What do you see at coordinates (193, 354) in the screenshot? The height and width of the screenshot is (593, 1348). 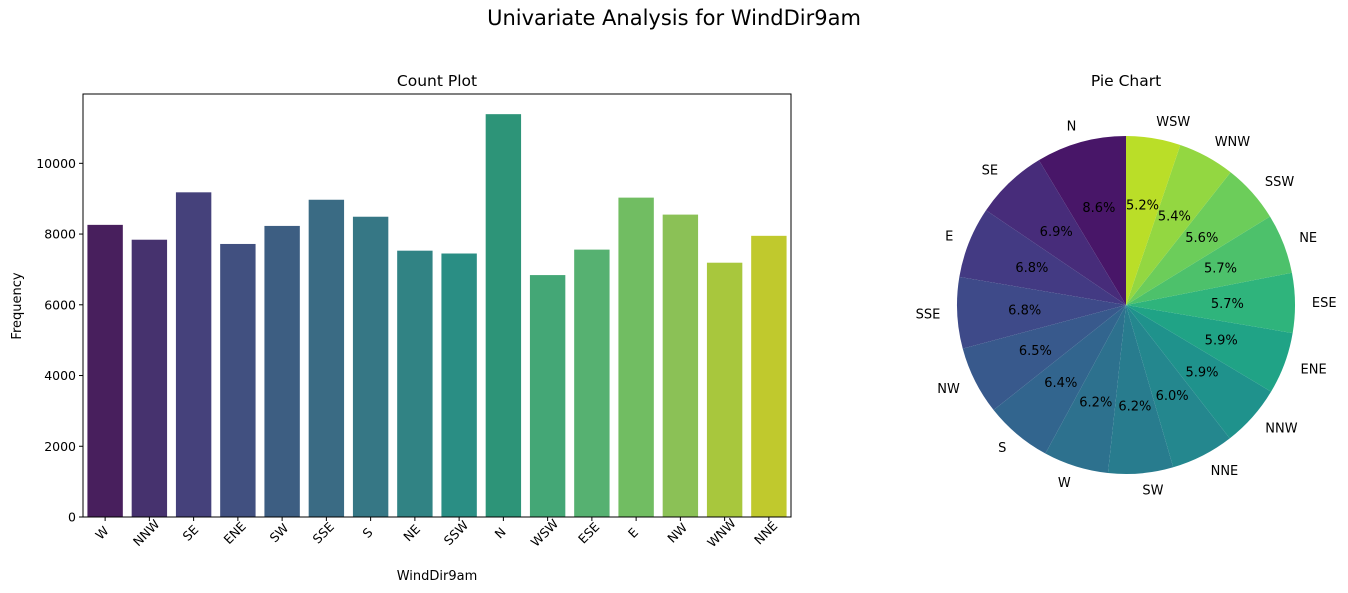 I see `bar-se` at bounding box center [193, 354].